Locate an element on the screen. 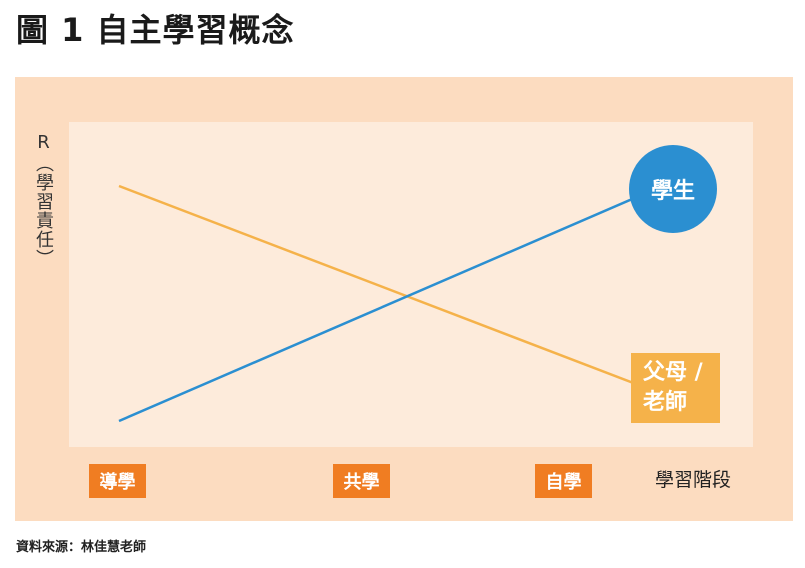 The image size is (805, 568). figure-title: 圖 1 自主學習概念 is located at coordinates (155, 30).